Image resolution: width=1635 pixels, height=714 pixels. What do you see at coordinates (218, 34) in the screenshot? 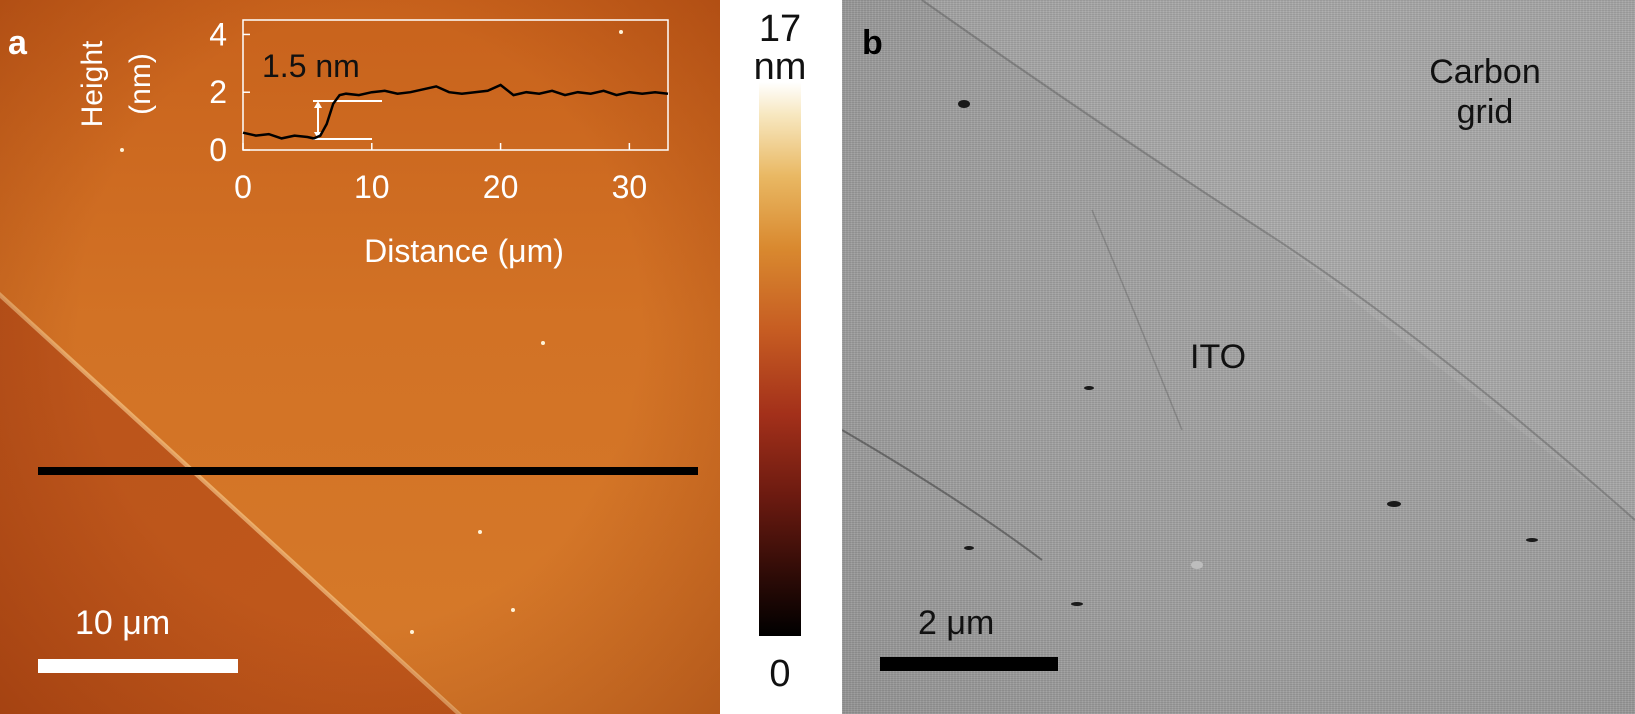
I see `y-tick-label: 4` at bounding box center [218, 34].